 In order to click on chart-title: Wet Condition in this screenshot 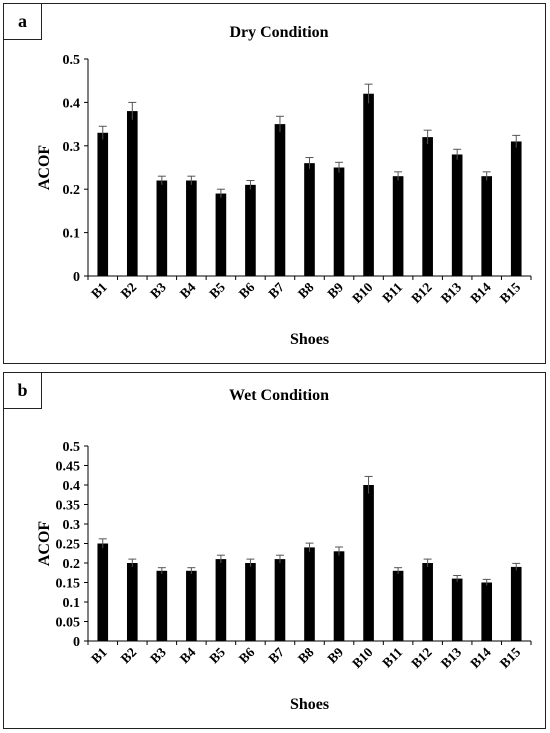, I will do `click(279, 395)`.